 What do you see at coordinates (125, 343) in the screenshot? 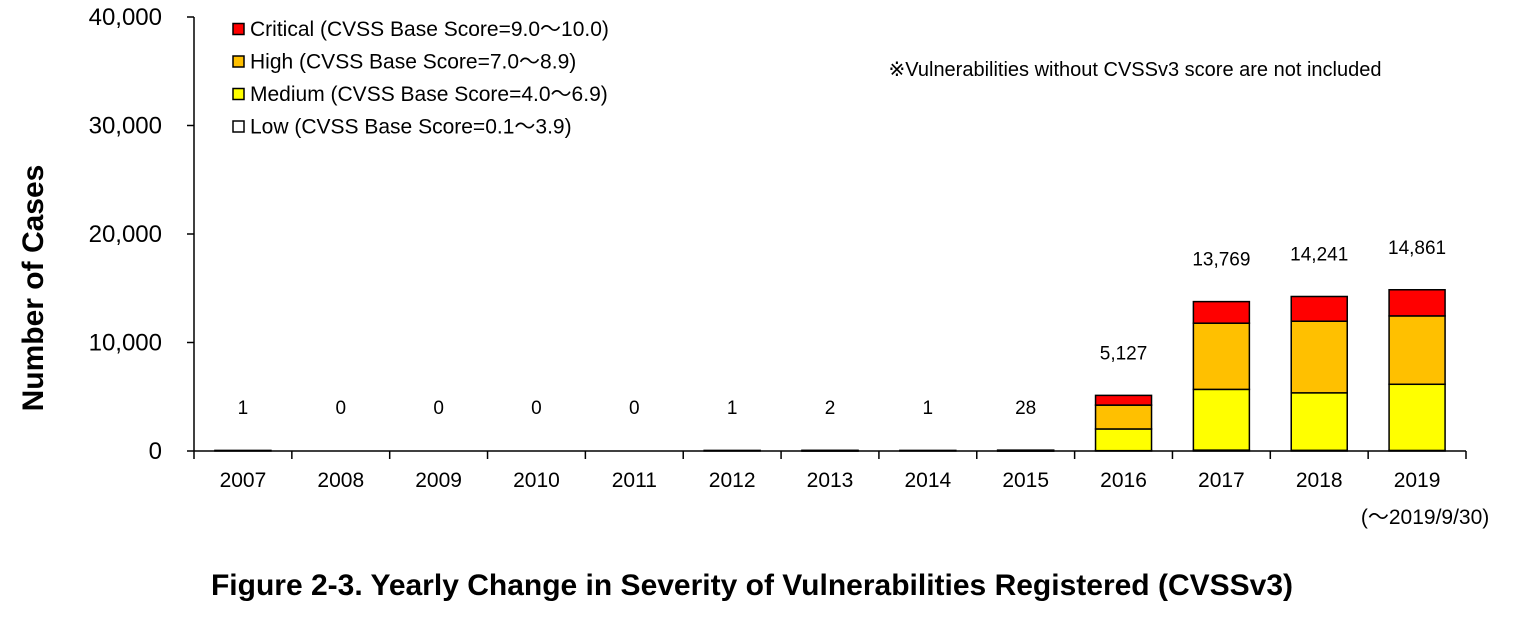
I see `y-tick-label: 10,000` at bounding box center [125, 343].